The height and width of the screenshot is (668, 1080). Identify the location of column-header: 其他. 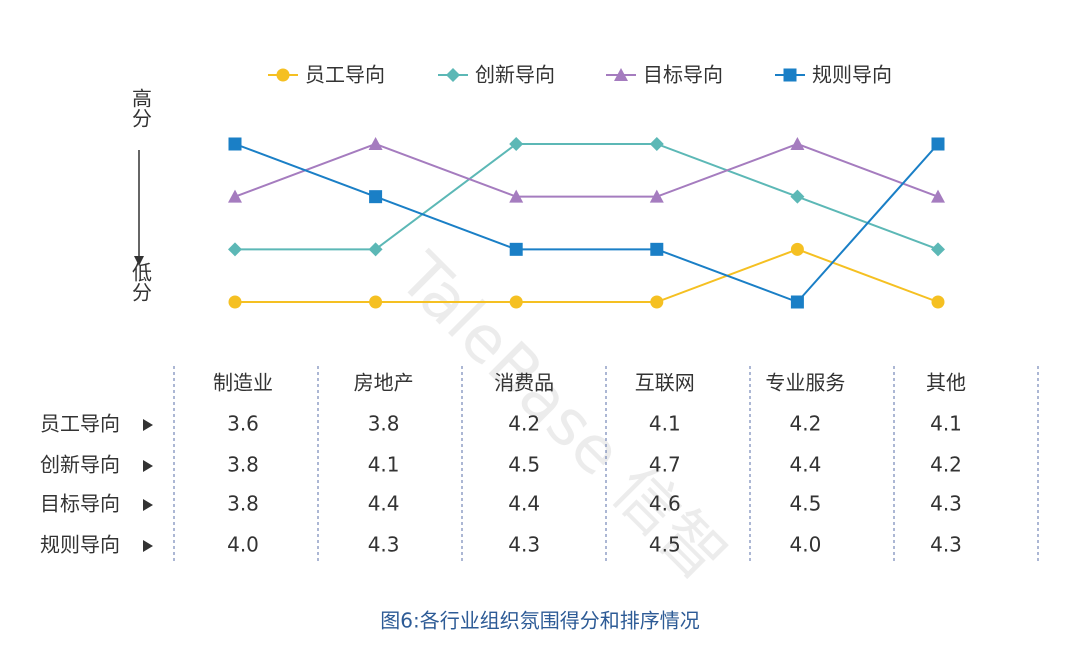
(946, 383).